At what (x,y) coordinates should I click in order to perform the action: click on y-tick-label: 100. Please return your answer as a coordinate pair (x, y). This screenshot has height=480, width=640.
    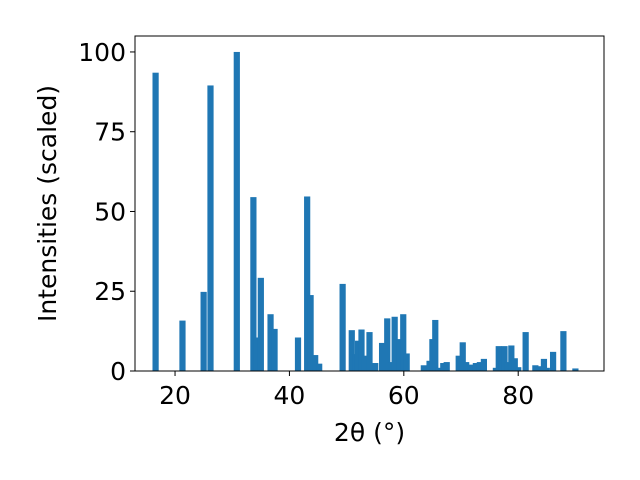
    Looking at the image, I should click on (102, 52).